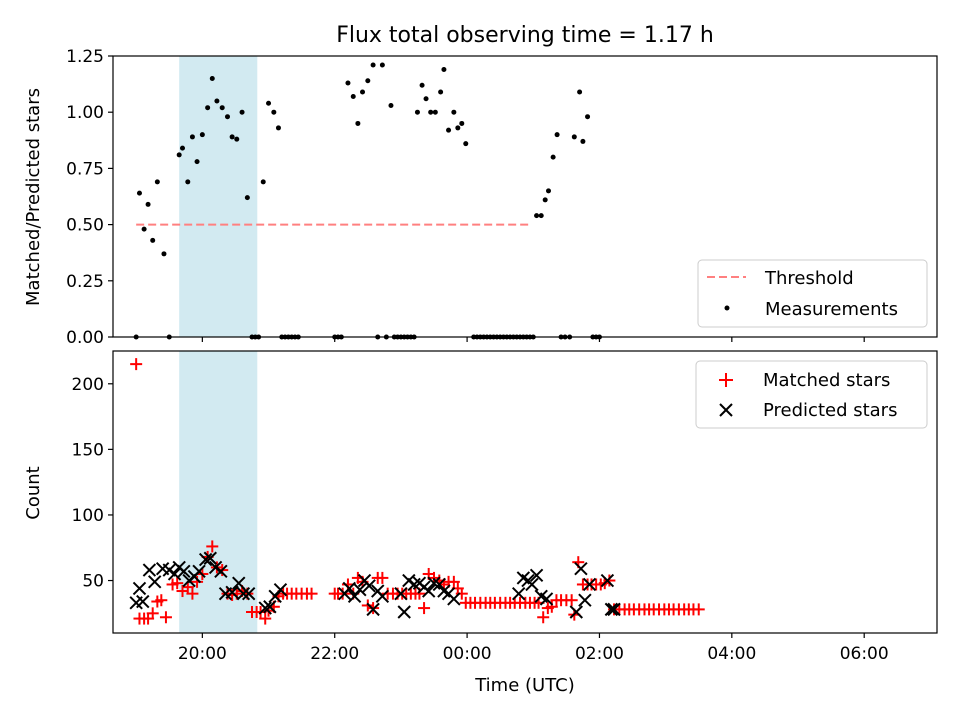  Describe the element at coordinates (202, 654) in the screenshot. I see `x-tick-label: 20:00` at that location.